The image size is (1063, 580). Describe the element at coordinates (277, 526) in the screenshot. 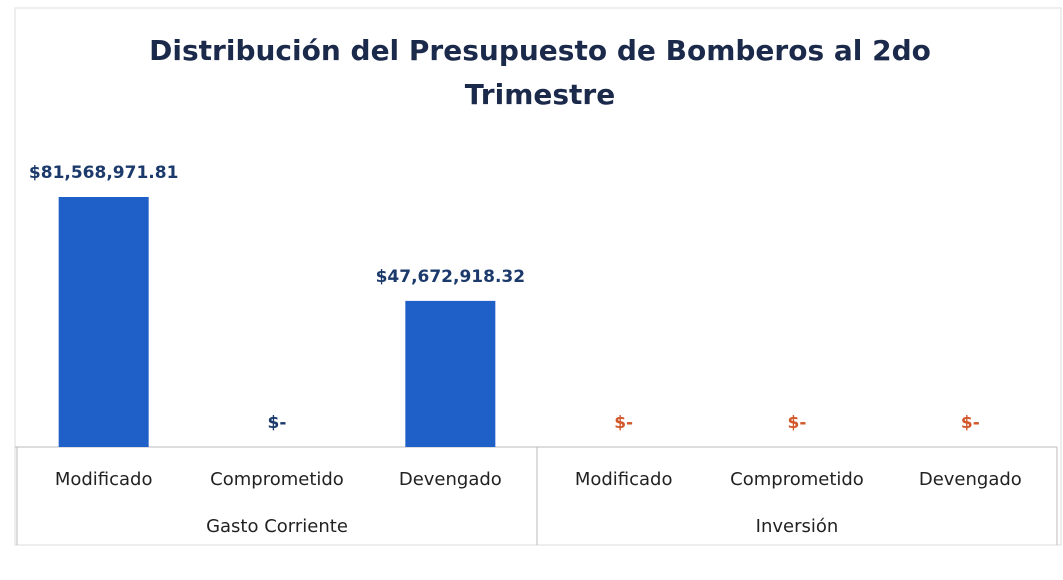

I see `group-label: Gasto Corriente` at that location.